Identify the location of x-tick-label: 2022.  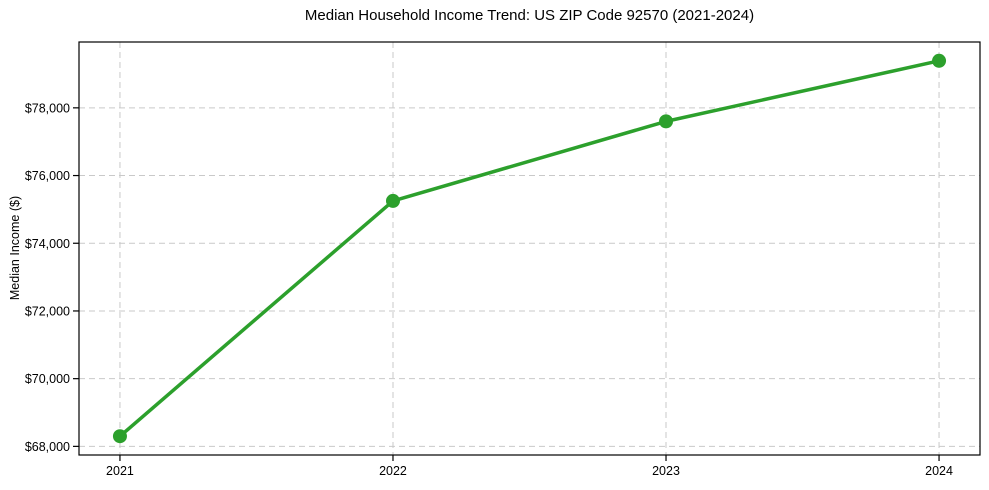
(393, 471).